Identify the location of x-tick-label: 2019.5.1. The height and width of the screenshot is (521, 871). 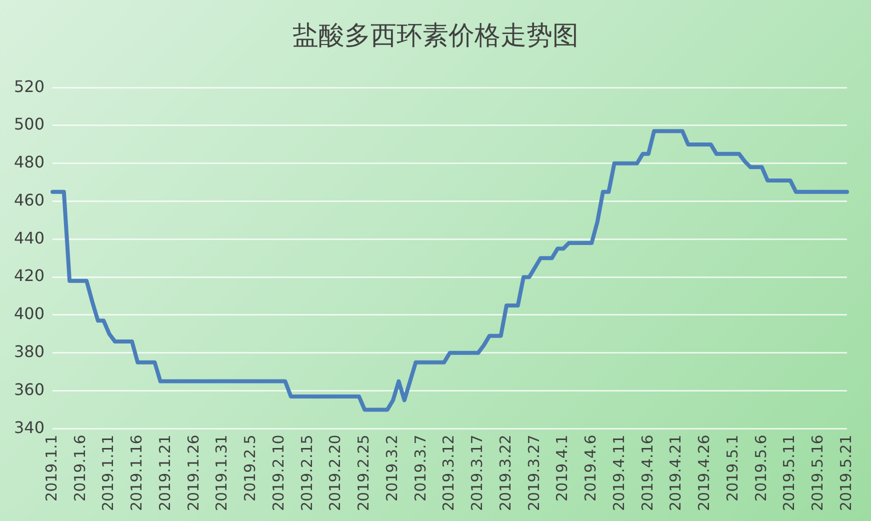
(732, 468).